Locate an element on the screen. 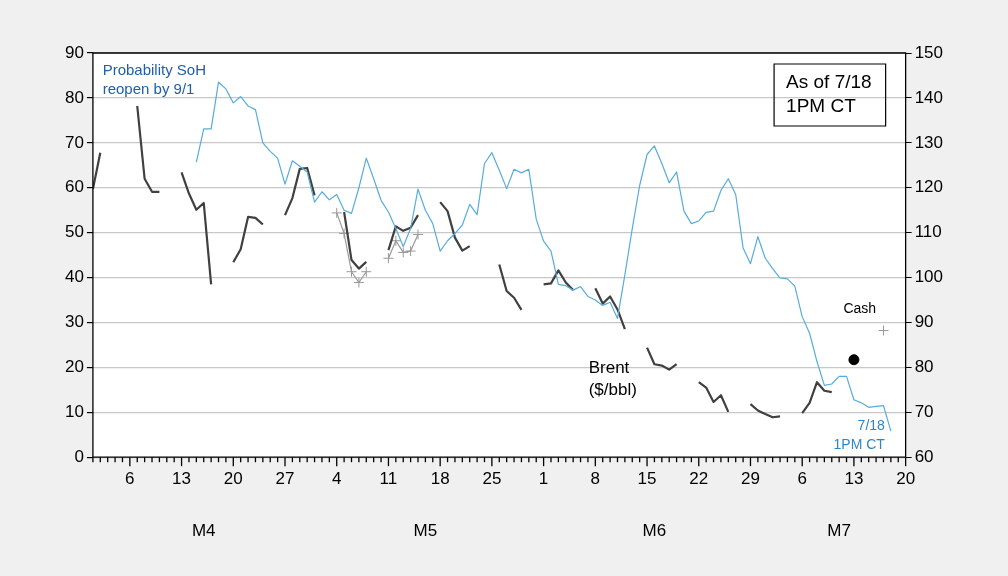 Image resolution: width=1008 pixels, height=576 pixels. y-tick-label: 30 is located at coordinates (74, 322).